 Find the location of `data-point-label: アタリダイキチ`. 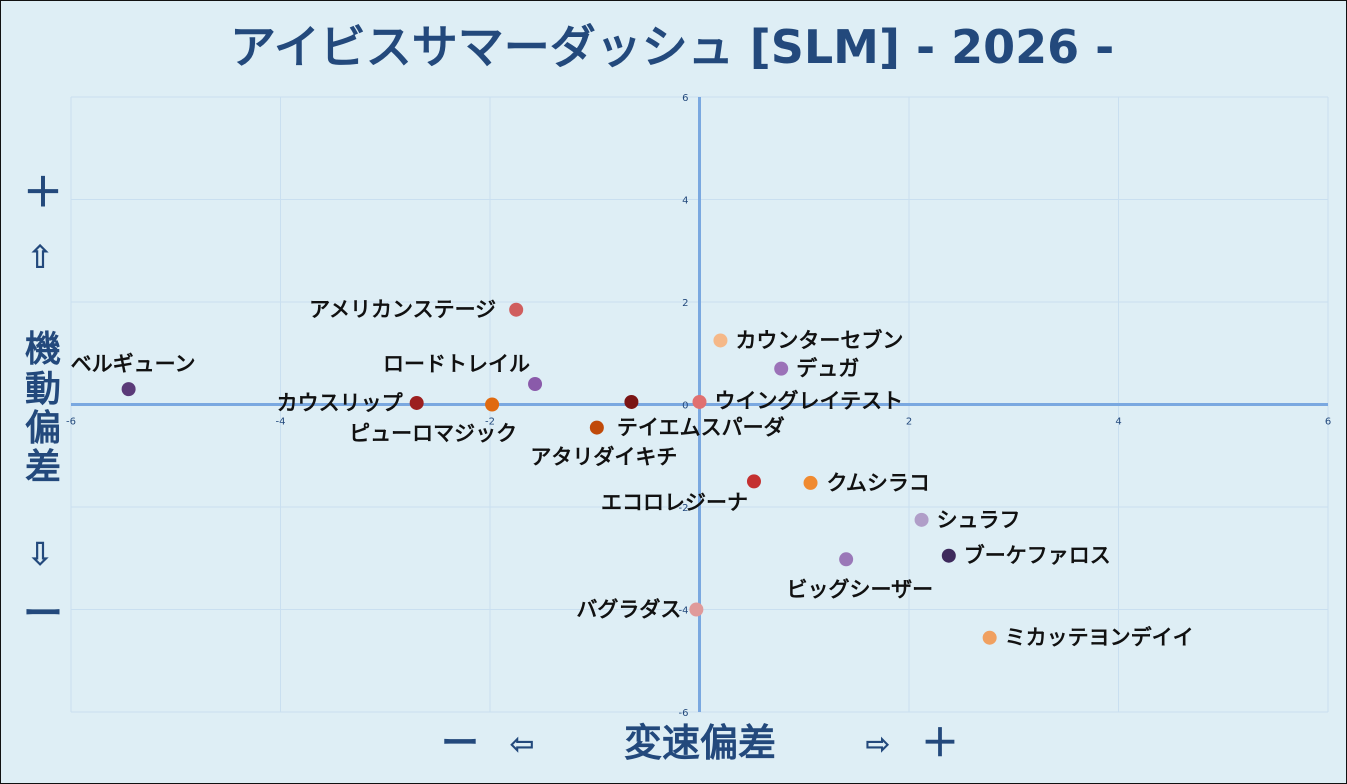

data-point-label: アタリダイキチ is located at coordinates (603, 457).